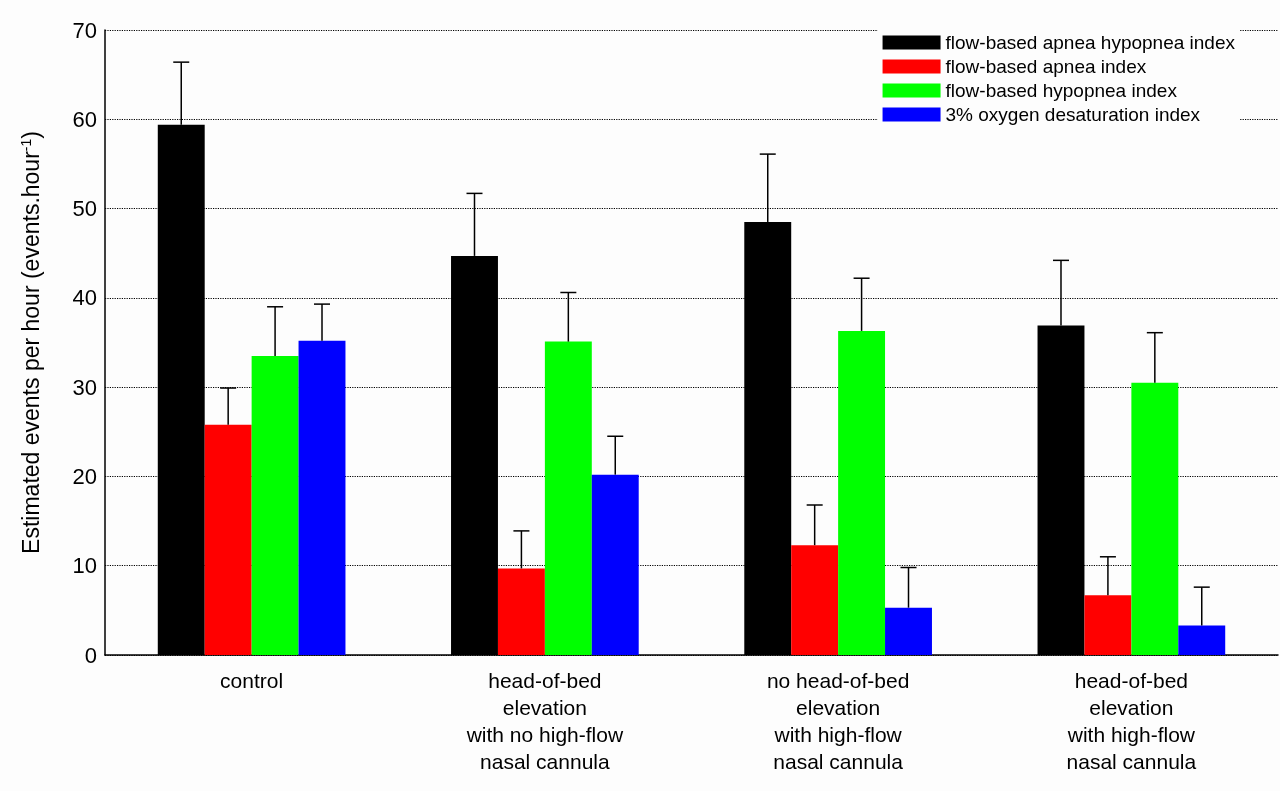 This screenshot has width=1280, height=791. Describe the element at coordinates (84, 30) in the screenshot. I see `y-tick-label: 70` at that location.